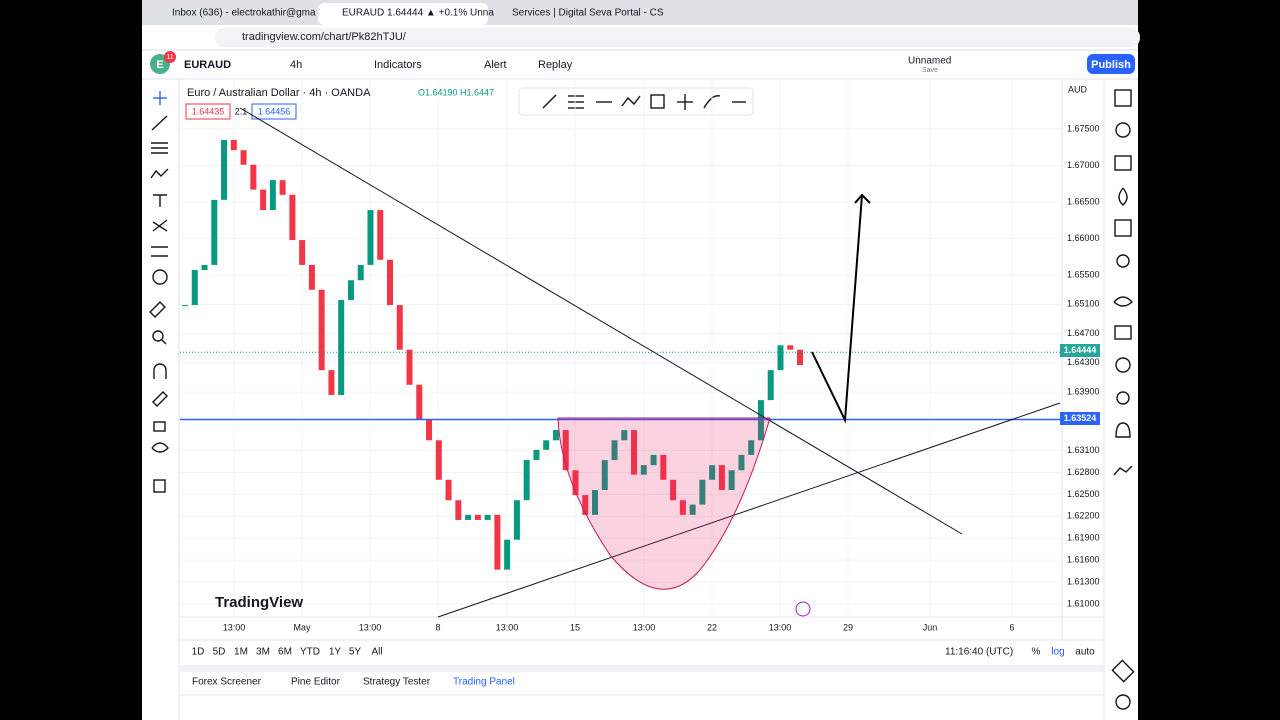 The image size is (1280, 720). What do you see at coordinates (862, 198) in the screenshot?
I see `arrow-head` at bounding box center [862, 198].